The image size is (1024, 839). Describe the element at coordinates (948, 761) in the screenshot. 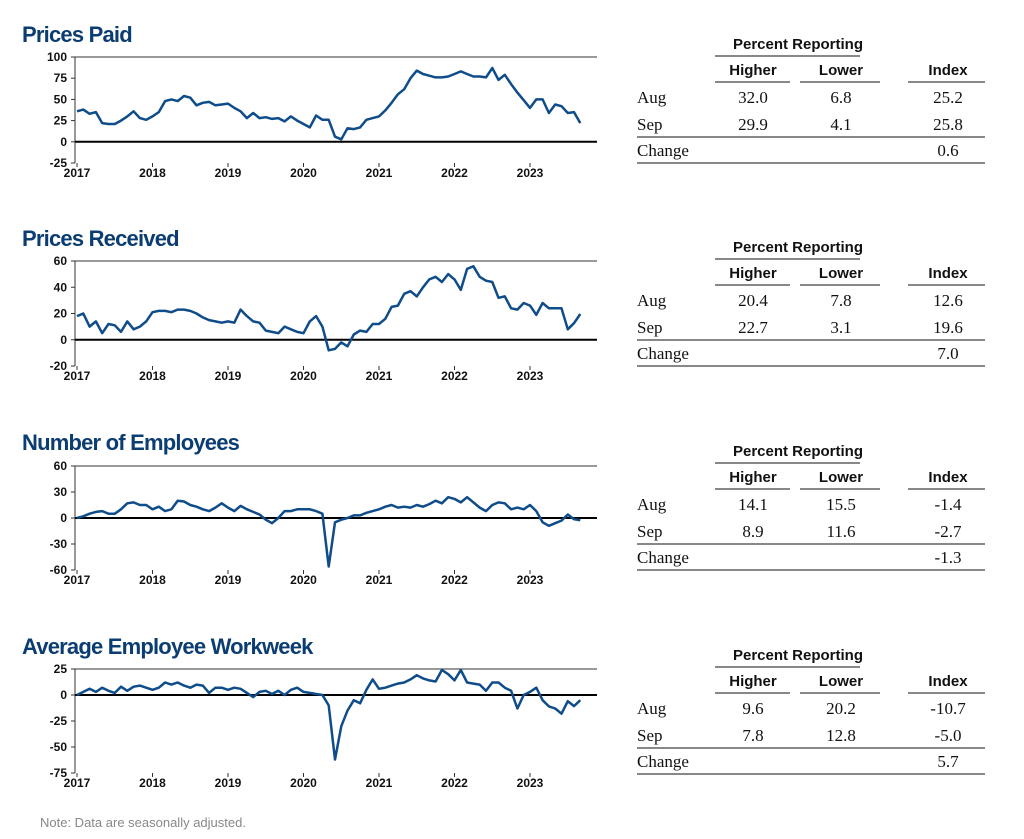

I see `cell: 5.7` at that location.